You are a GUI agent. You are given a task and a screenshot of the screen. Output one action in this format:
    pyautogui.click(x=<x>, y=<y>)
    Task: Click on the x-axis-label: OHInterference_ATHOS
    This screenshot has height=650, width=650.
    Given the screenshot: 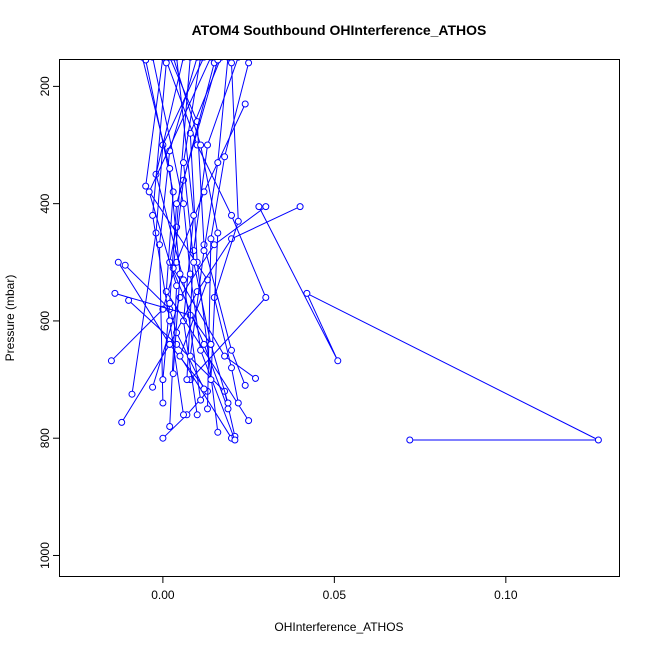 What is the action you would take?
    pyautogui.click(x=338, y=627)
    